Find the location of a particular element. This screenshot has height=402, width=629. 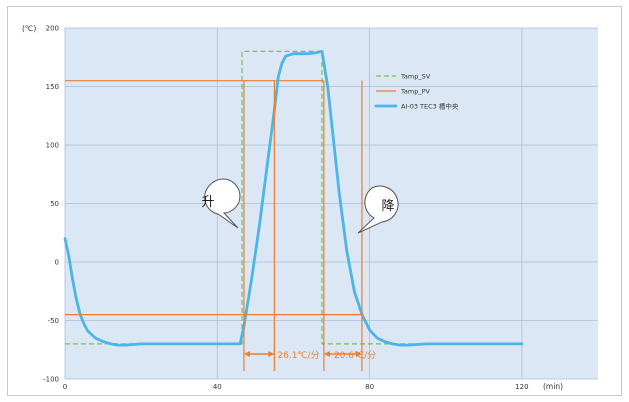

y-tick-label: 100 is located at coordinates (52, 146).